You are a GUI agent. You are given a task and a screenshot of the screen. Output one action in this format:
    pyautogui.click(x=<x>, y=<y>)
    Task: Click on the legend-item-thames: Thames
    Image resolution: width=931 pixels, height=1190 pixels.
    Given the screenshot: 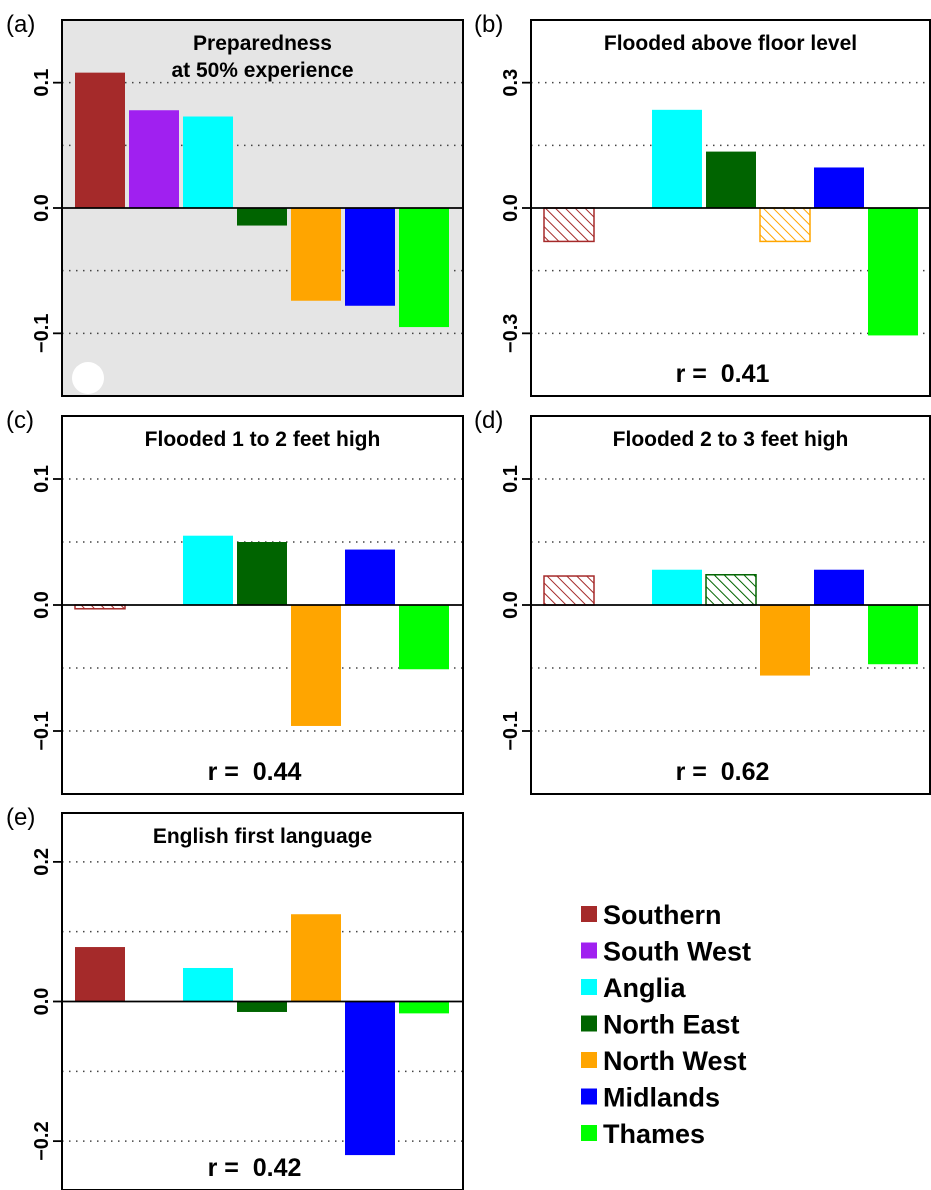 What is the action you would take?
    pyautogui.click(x=643, y=1134)
    